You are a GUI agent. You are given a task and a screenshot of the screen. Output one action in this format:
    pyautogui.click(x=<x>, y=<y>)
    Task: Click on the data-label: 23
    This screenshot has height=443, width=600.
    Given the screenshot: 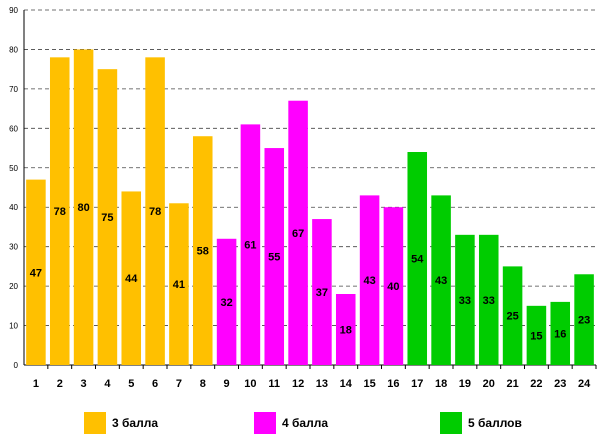 What is the action you would take?
    pyautogui.click(x=584, y=321)
    